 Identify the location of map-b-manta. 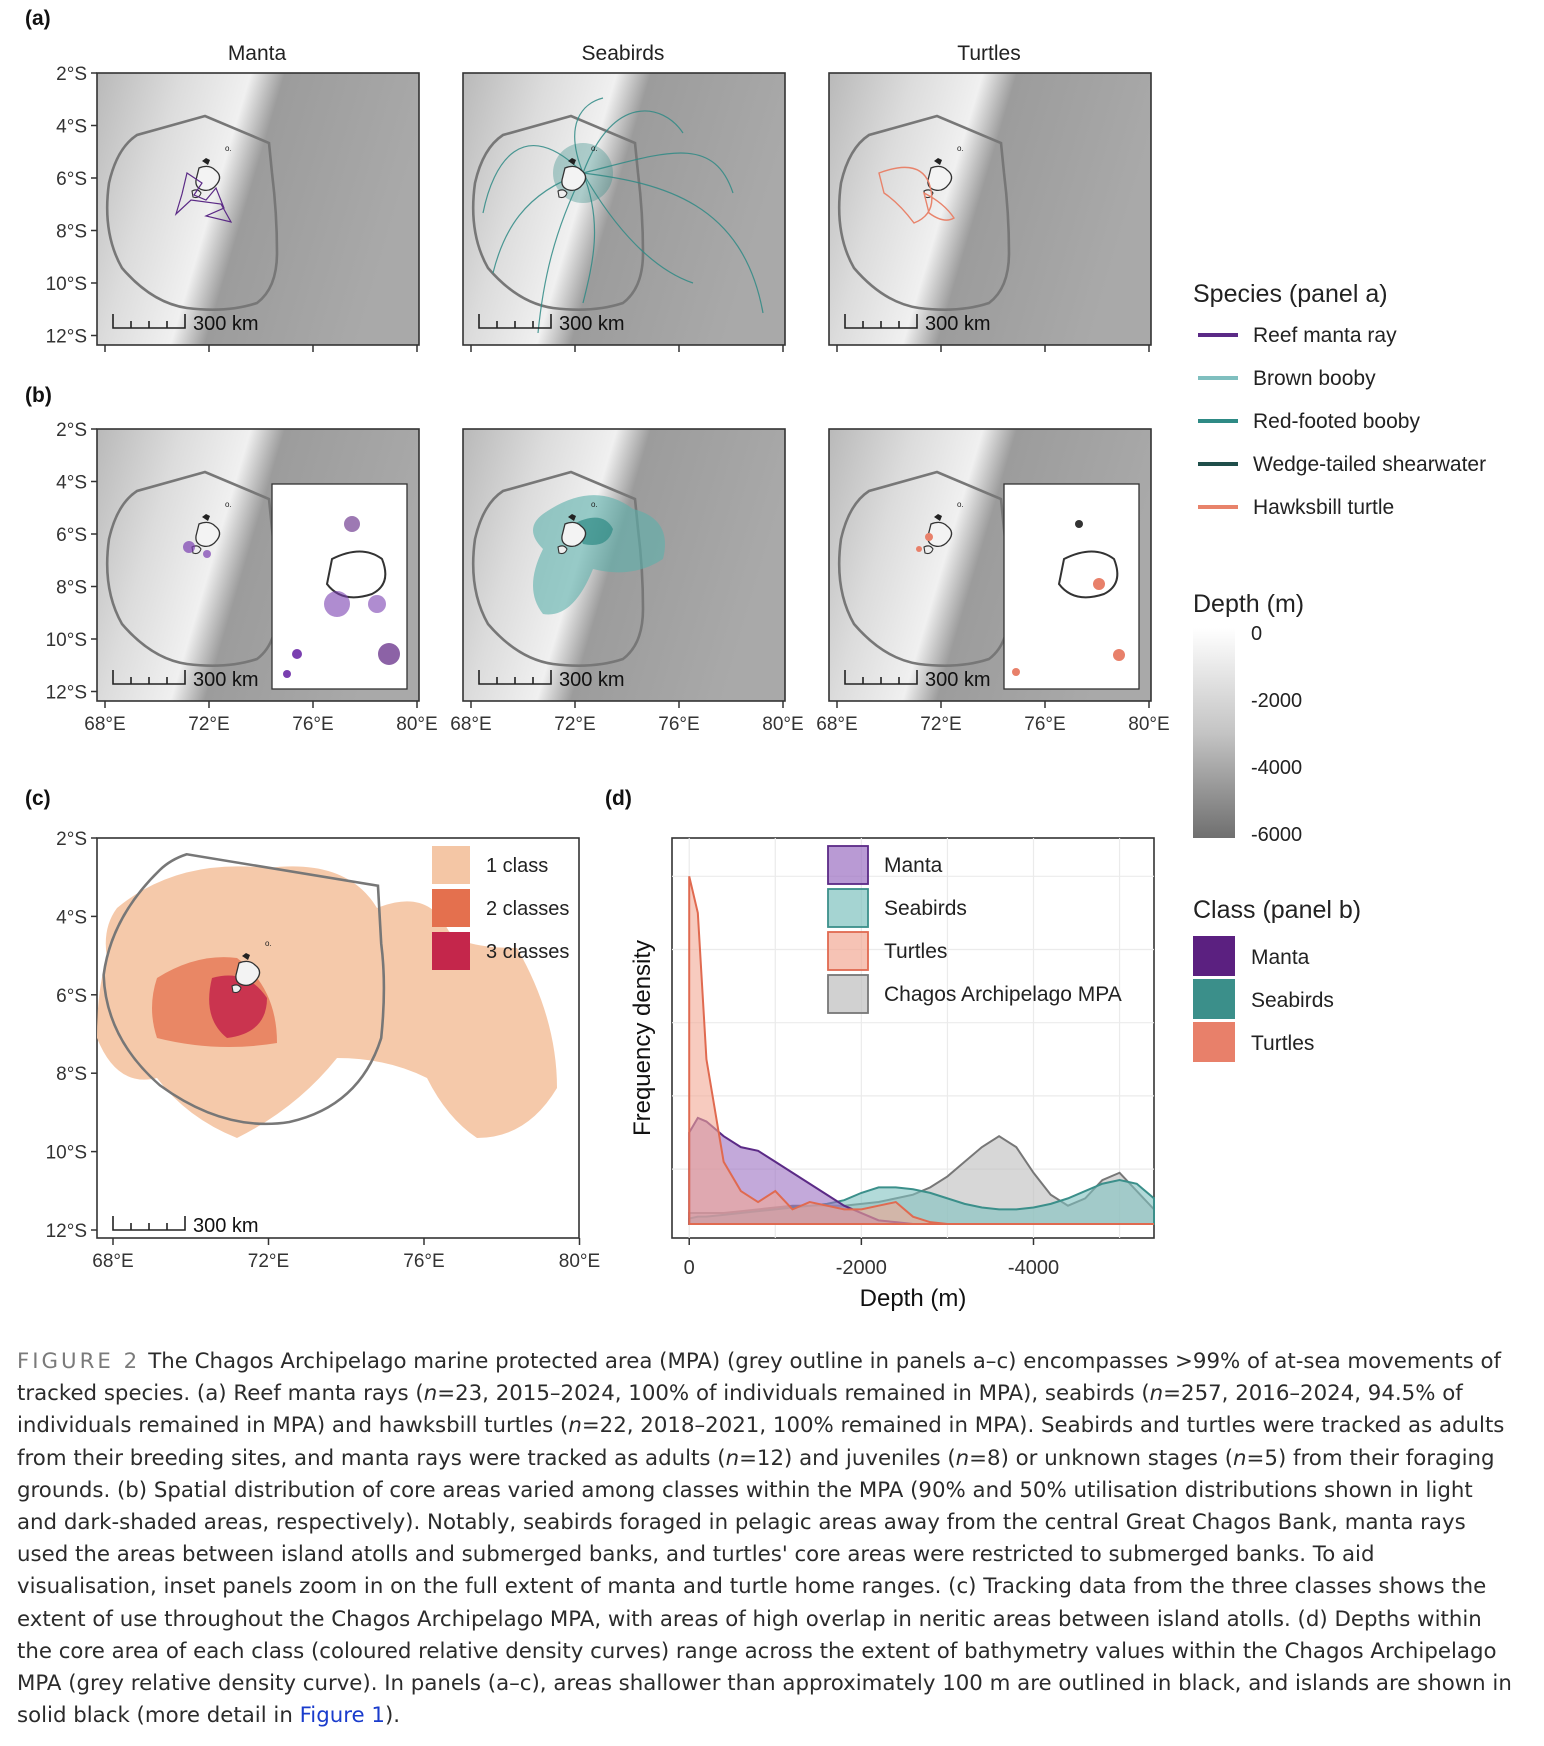
(258, 565).